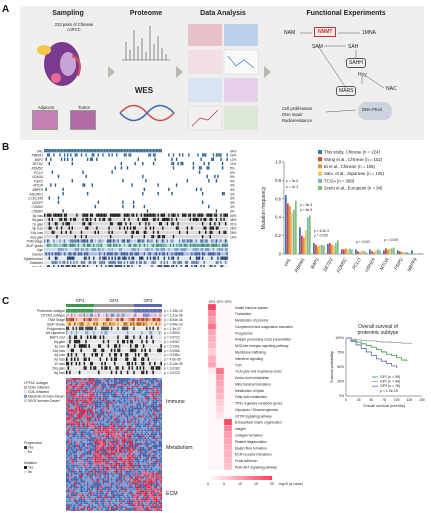  Describe the element at coordinates (320, 188) in the screenshot. I see `legend-swatch` at that location.